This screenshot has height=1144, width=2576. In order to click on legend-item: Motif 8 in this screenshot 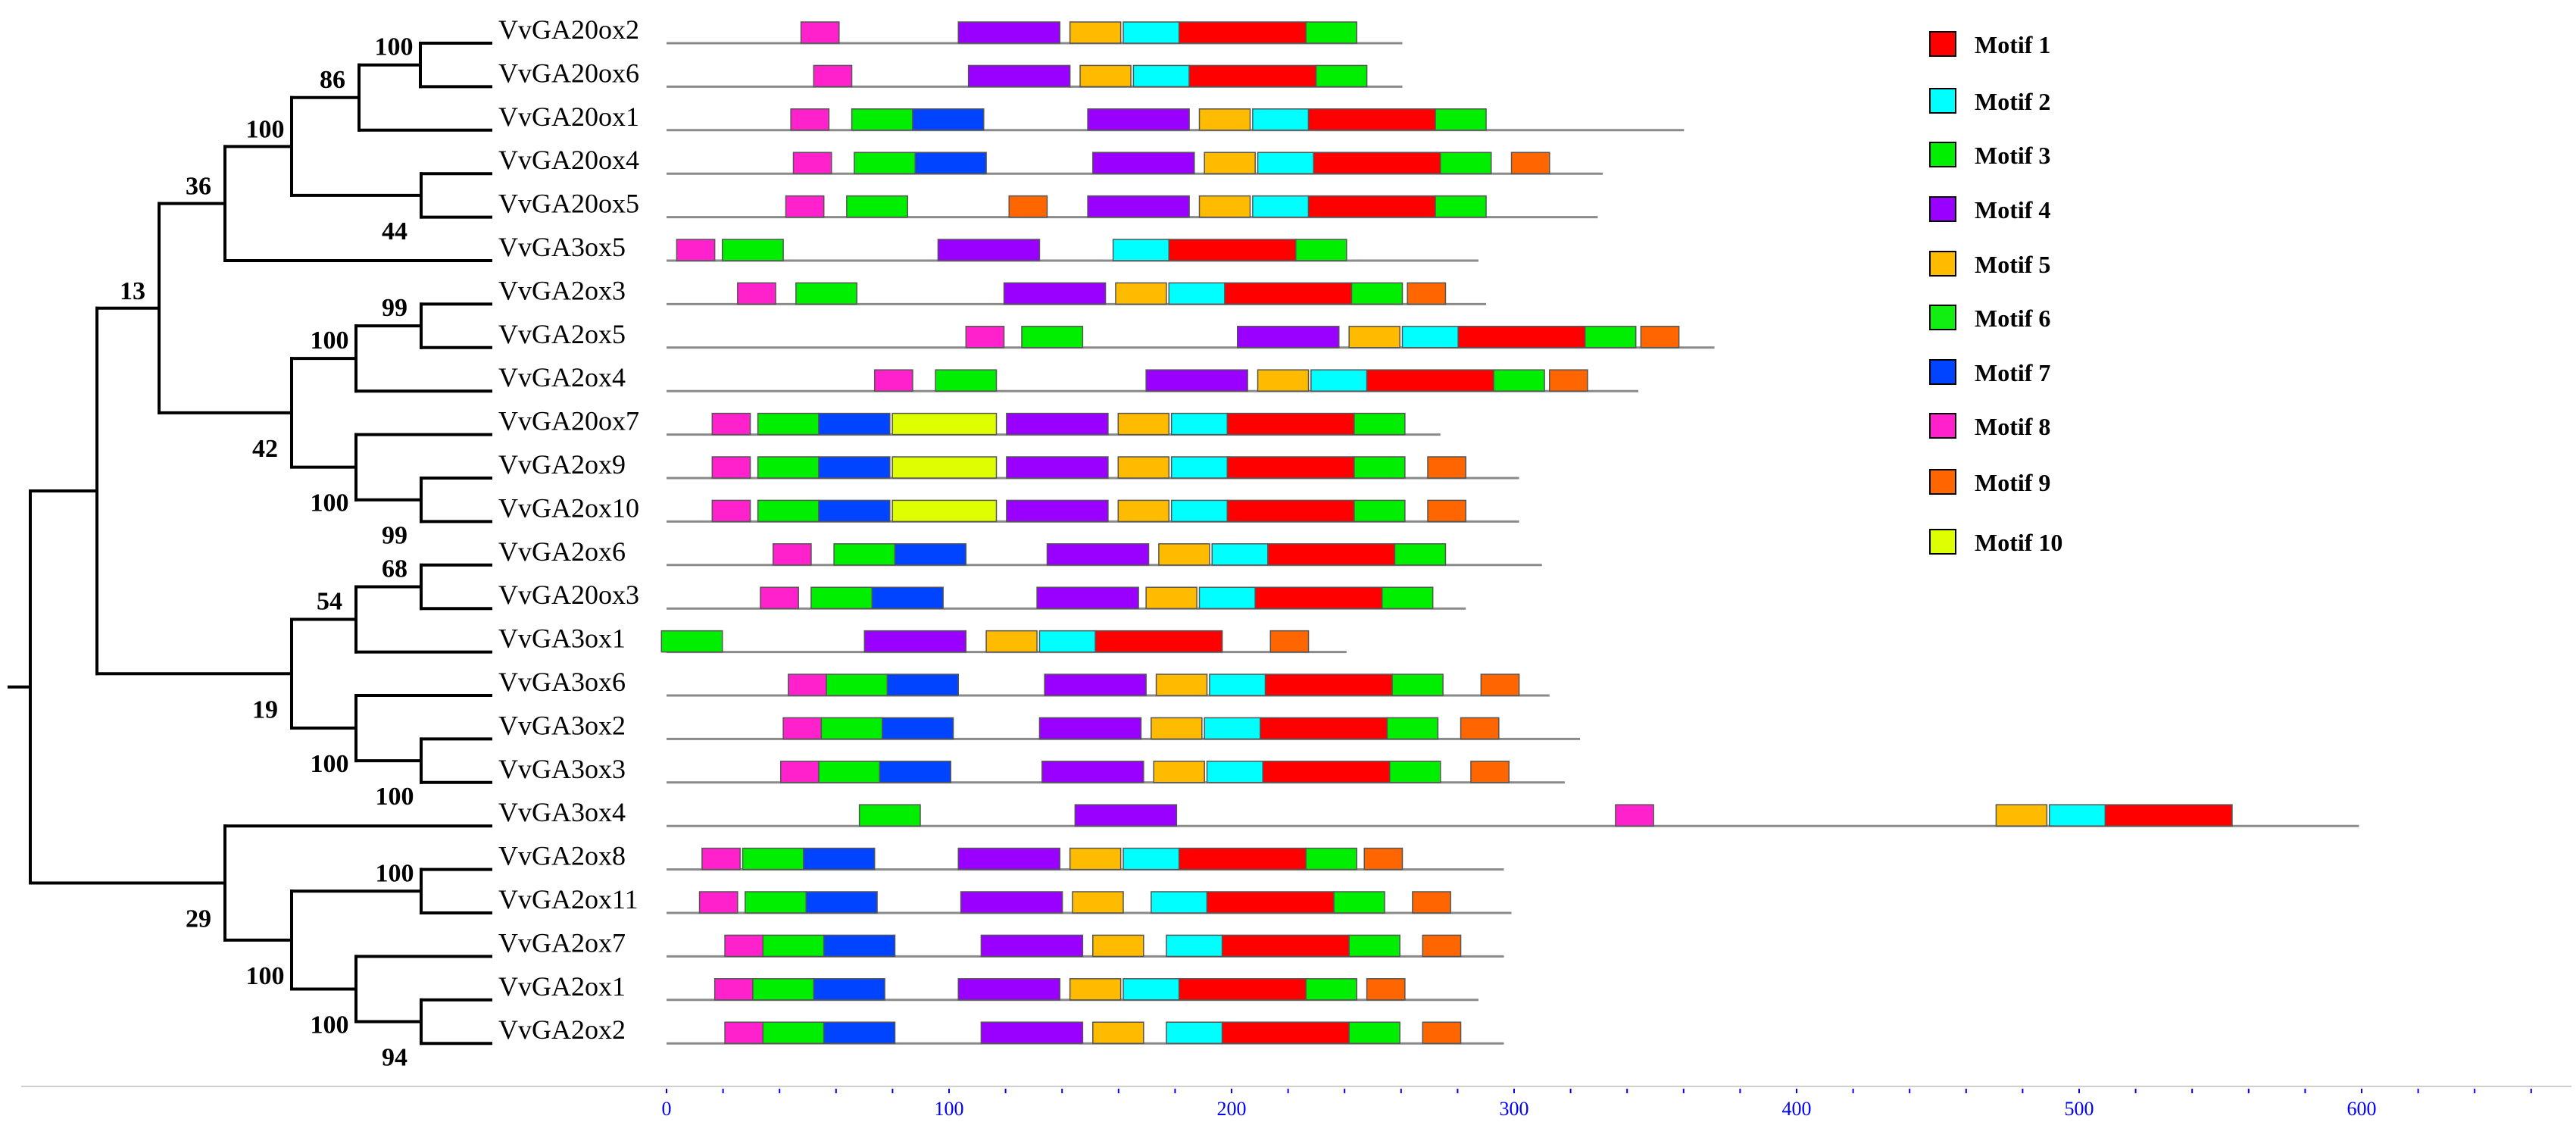, I will do `click(1990, 426)`.